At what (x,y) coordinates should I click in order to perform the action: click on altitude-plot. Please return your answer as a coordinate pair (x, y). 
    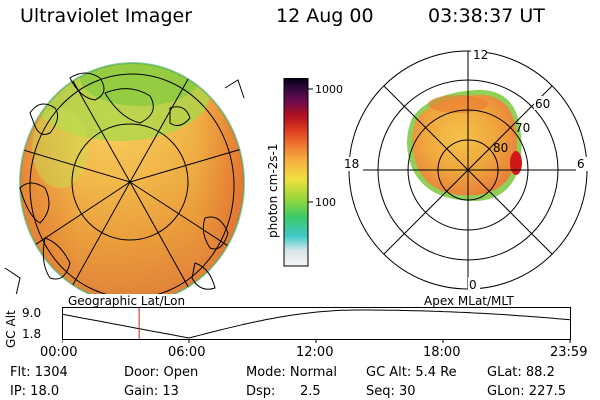
    Looking at the image, I should click on (316, 325).